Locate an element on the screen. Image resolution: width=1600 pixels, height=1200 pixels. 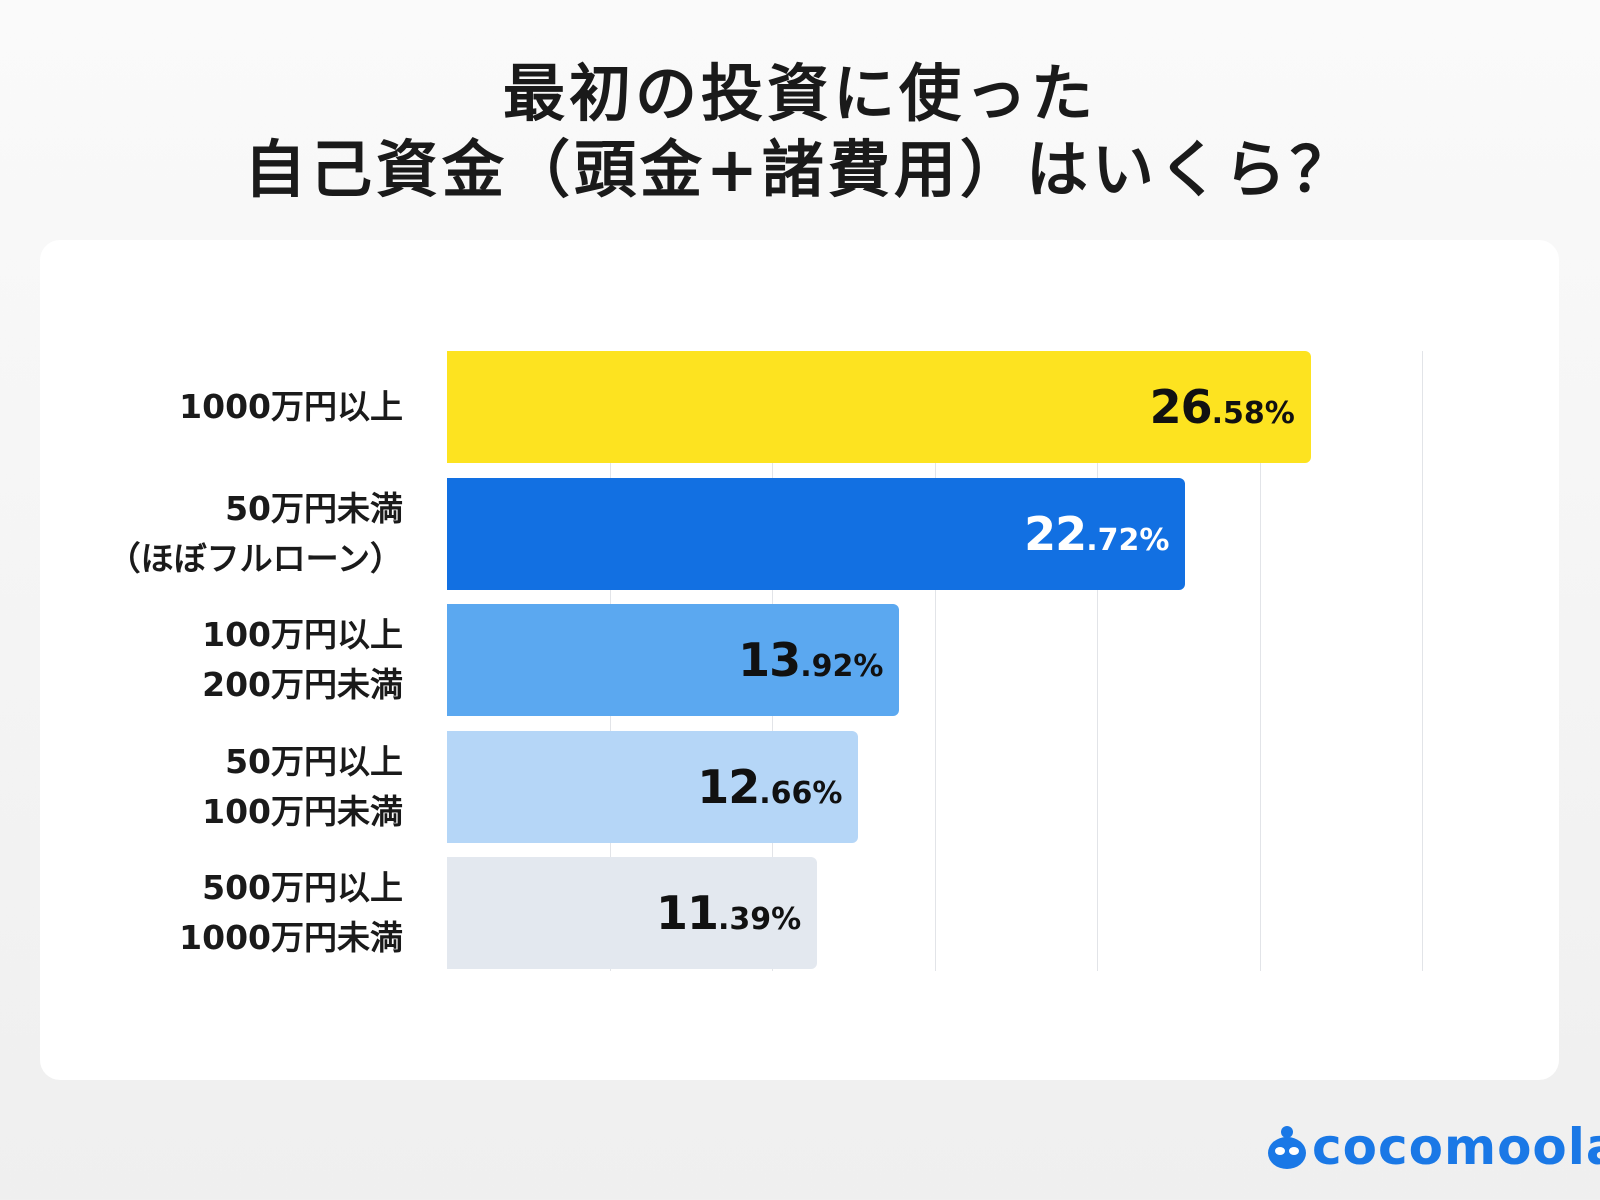
category-label-line: 500万円以上 is located at coordinates (302, 887).